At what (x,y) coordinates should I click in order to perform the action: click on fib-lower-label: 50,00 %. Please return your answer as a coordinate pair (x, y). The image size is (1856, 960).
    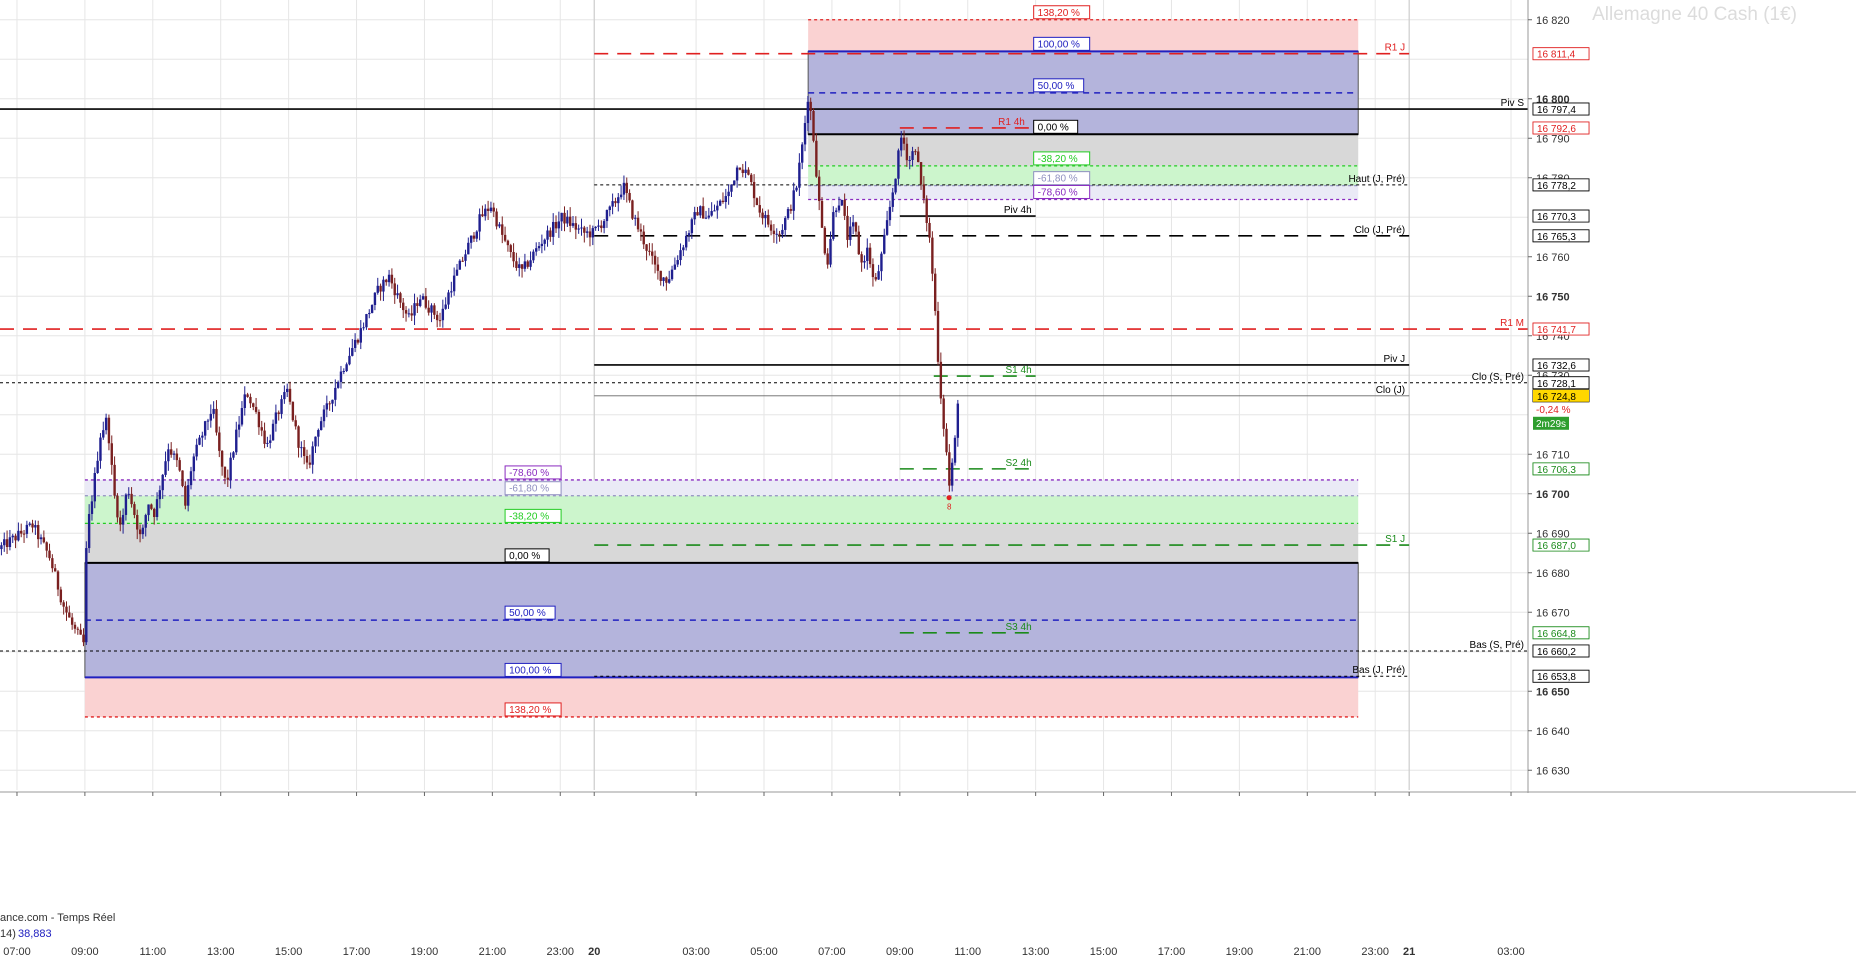
    Looking at the image, I should click on (527, 613).